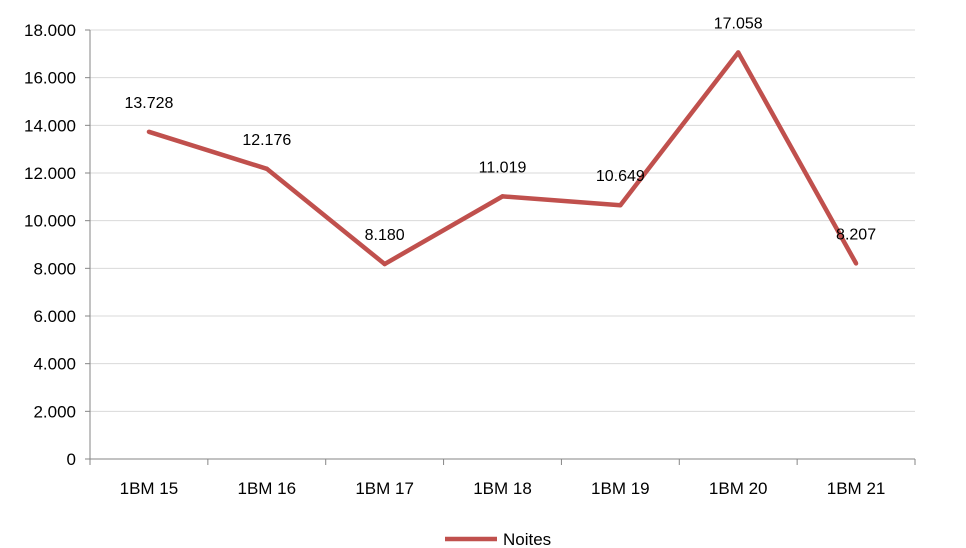 Image resolution: width=966 pixels, height=548 pixels. I want to click on y-tick-label: 8.000, so click(54, 268).